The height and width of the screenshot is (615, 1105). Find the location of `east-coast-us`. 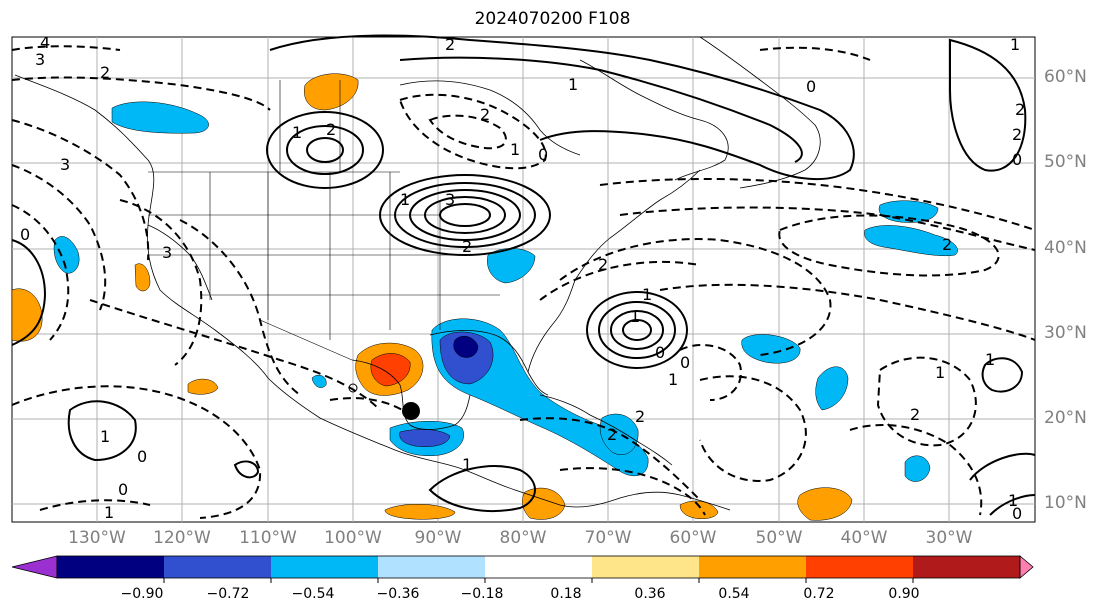

east-coast-us is located at coordinates (614, 271).